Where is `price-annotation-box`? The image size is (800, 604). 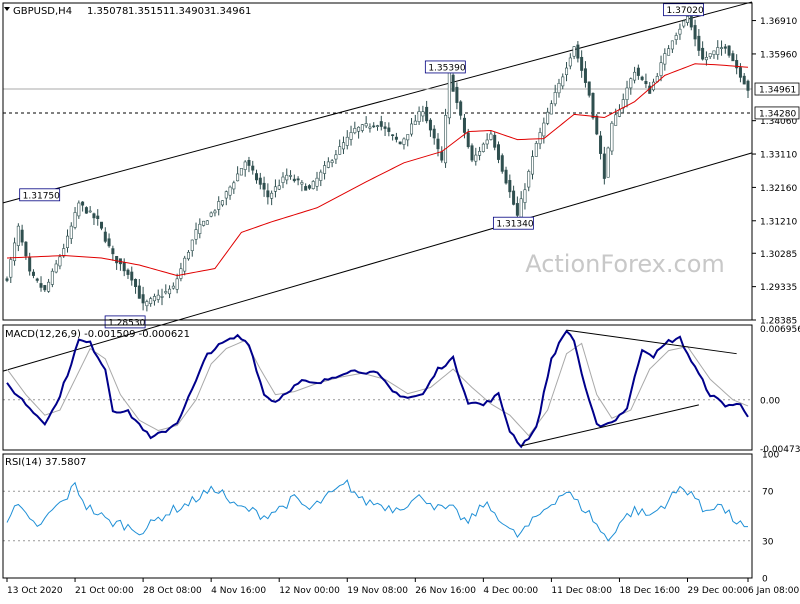
price-annotation-box is located at coordinates (513, 223).